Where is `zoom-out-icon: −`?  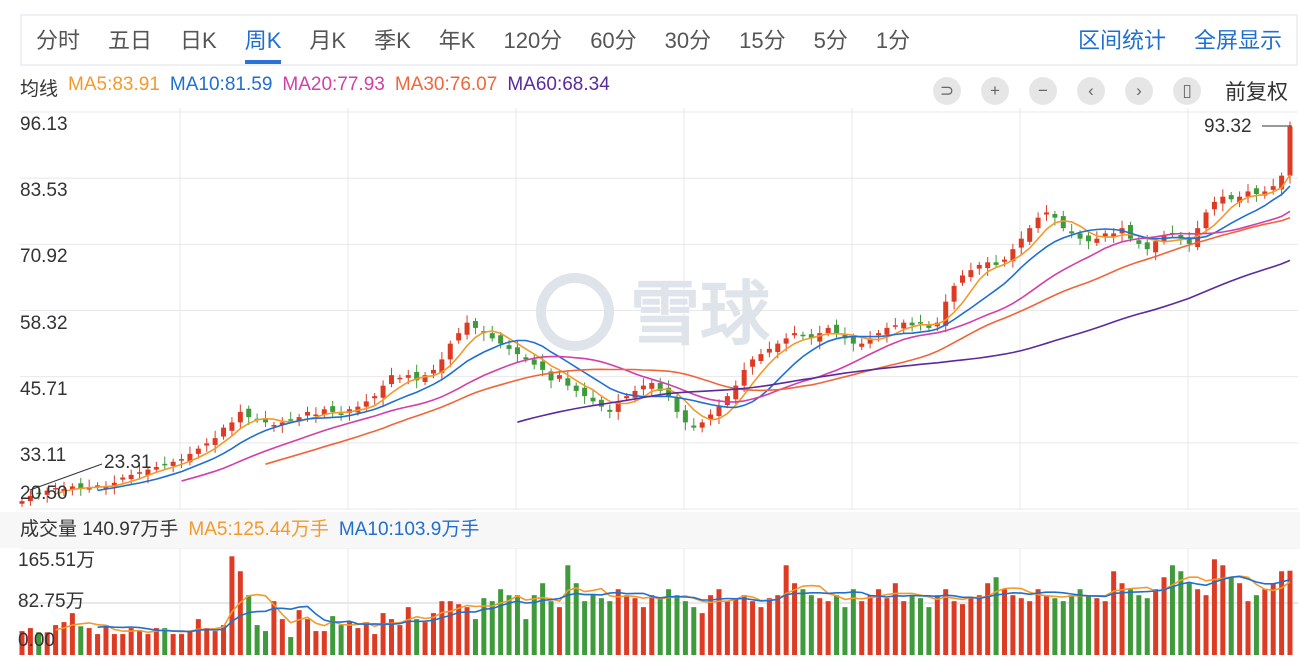
zoom-out-icon: − is located at coordinates (1043, 91).